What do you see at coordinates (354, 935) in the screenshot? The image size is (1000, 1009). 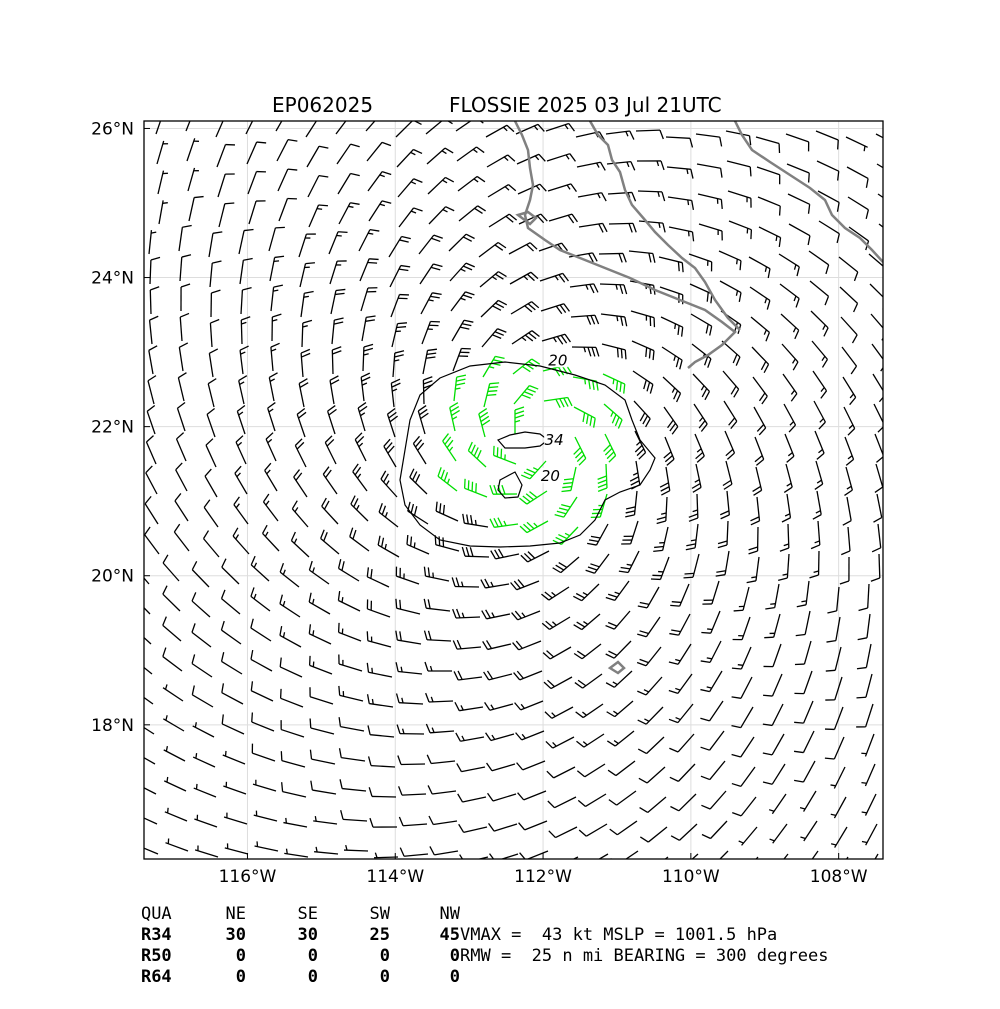 I see `radii-value: 25` at bounding box center [354, 935].